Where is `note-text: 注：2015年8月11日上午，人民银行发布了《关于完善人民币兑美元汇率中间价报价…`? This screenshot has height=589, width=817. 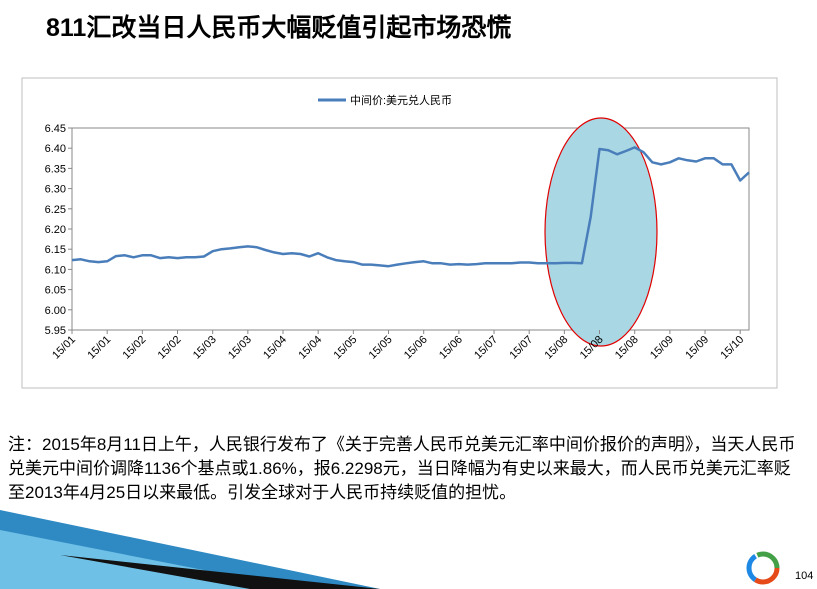 note-text: 注：2015年8月11日上午，人民银行发布了《关于完善人民币兑美元汇率中间价报价… is located at coordinates (402, 468).